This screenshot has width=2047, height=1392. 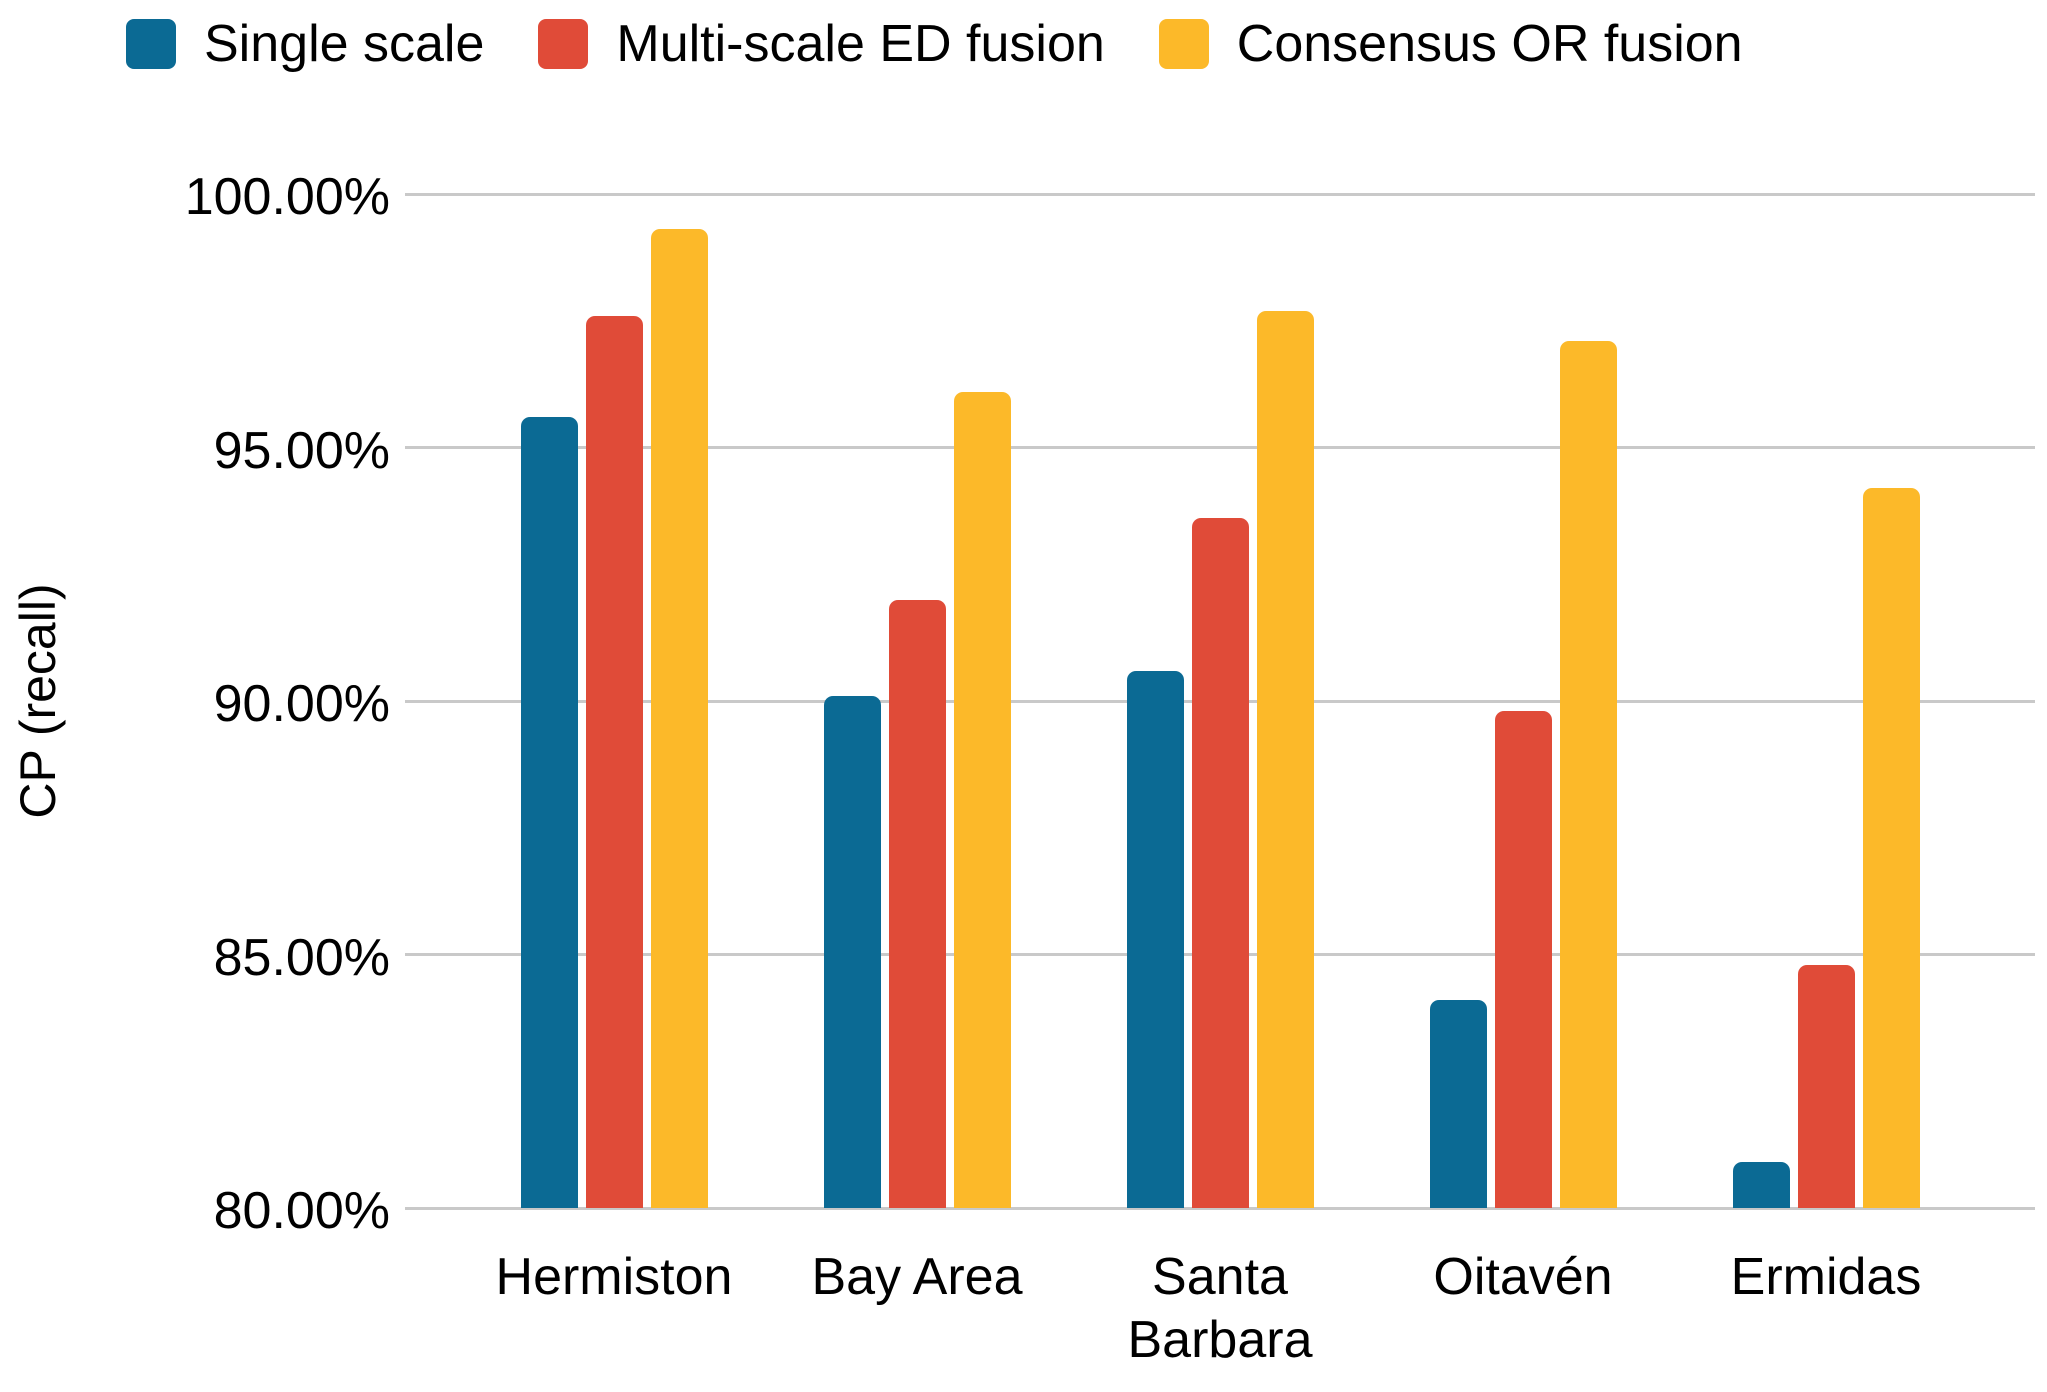 I want to click on x-category-label: Hermiston, so click(x=614, y=1277).